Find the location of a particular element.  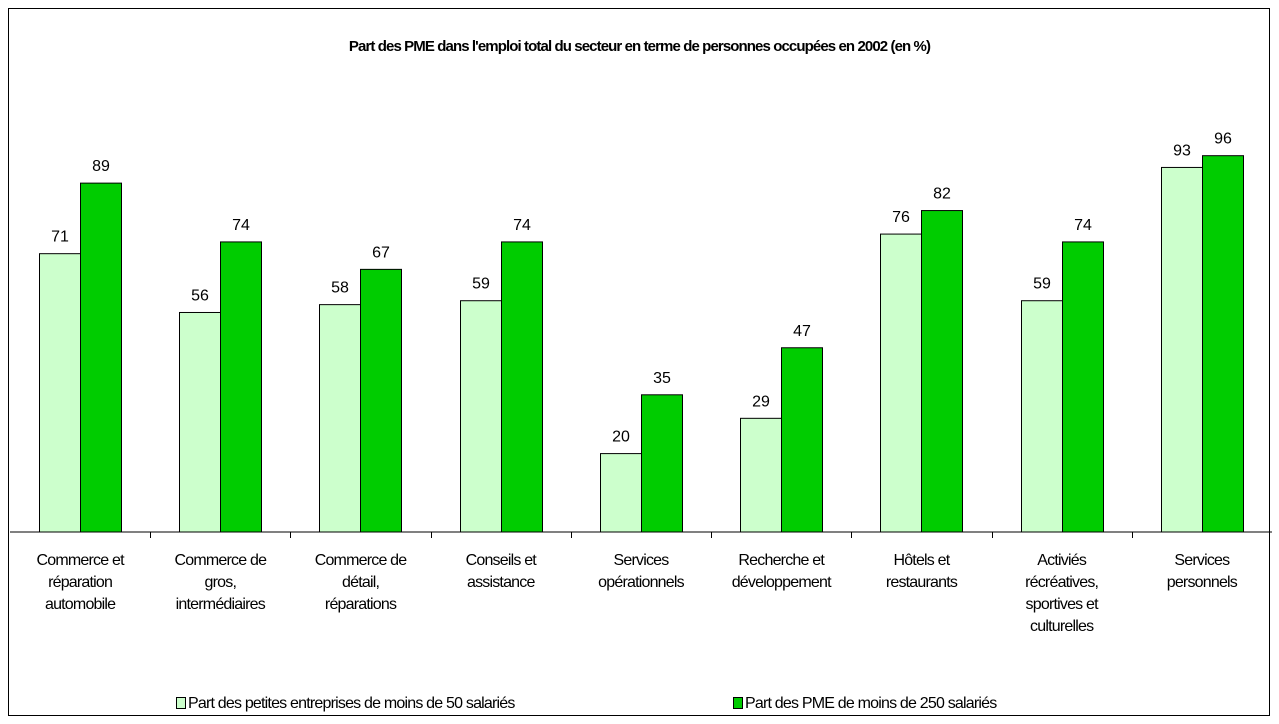

category-label-line: gros, is located at coordinates (221, 582).